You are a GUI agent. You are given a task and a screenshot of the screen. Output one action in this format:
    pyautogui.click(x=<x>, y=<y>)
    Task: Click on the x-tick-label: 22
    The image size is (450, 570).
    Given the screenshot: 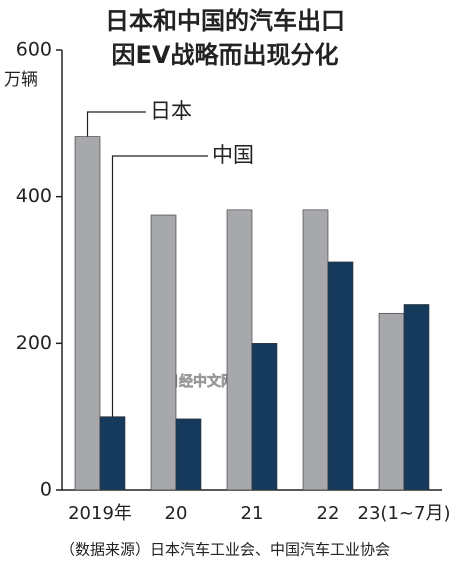 What is the action you would take?
    pyautogui.click(x=328, y=513)
    